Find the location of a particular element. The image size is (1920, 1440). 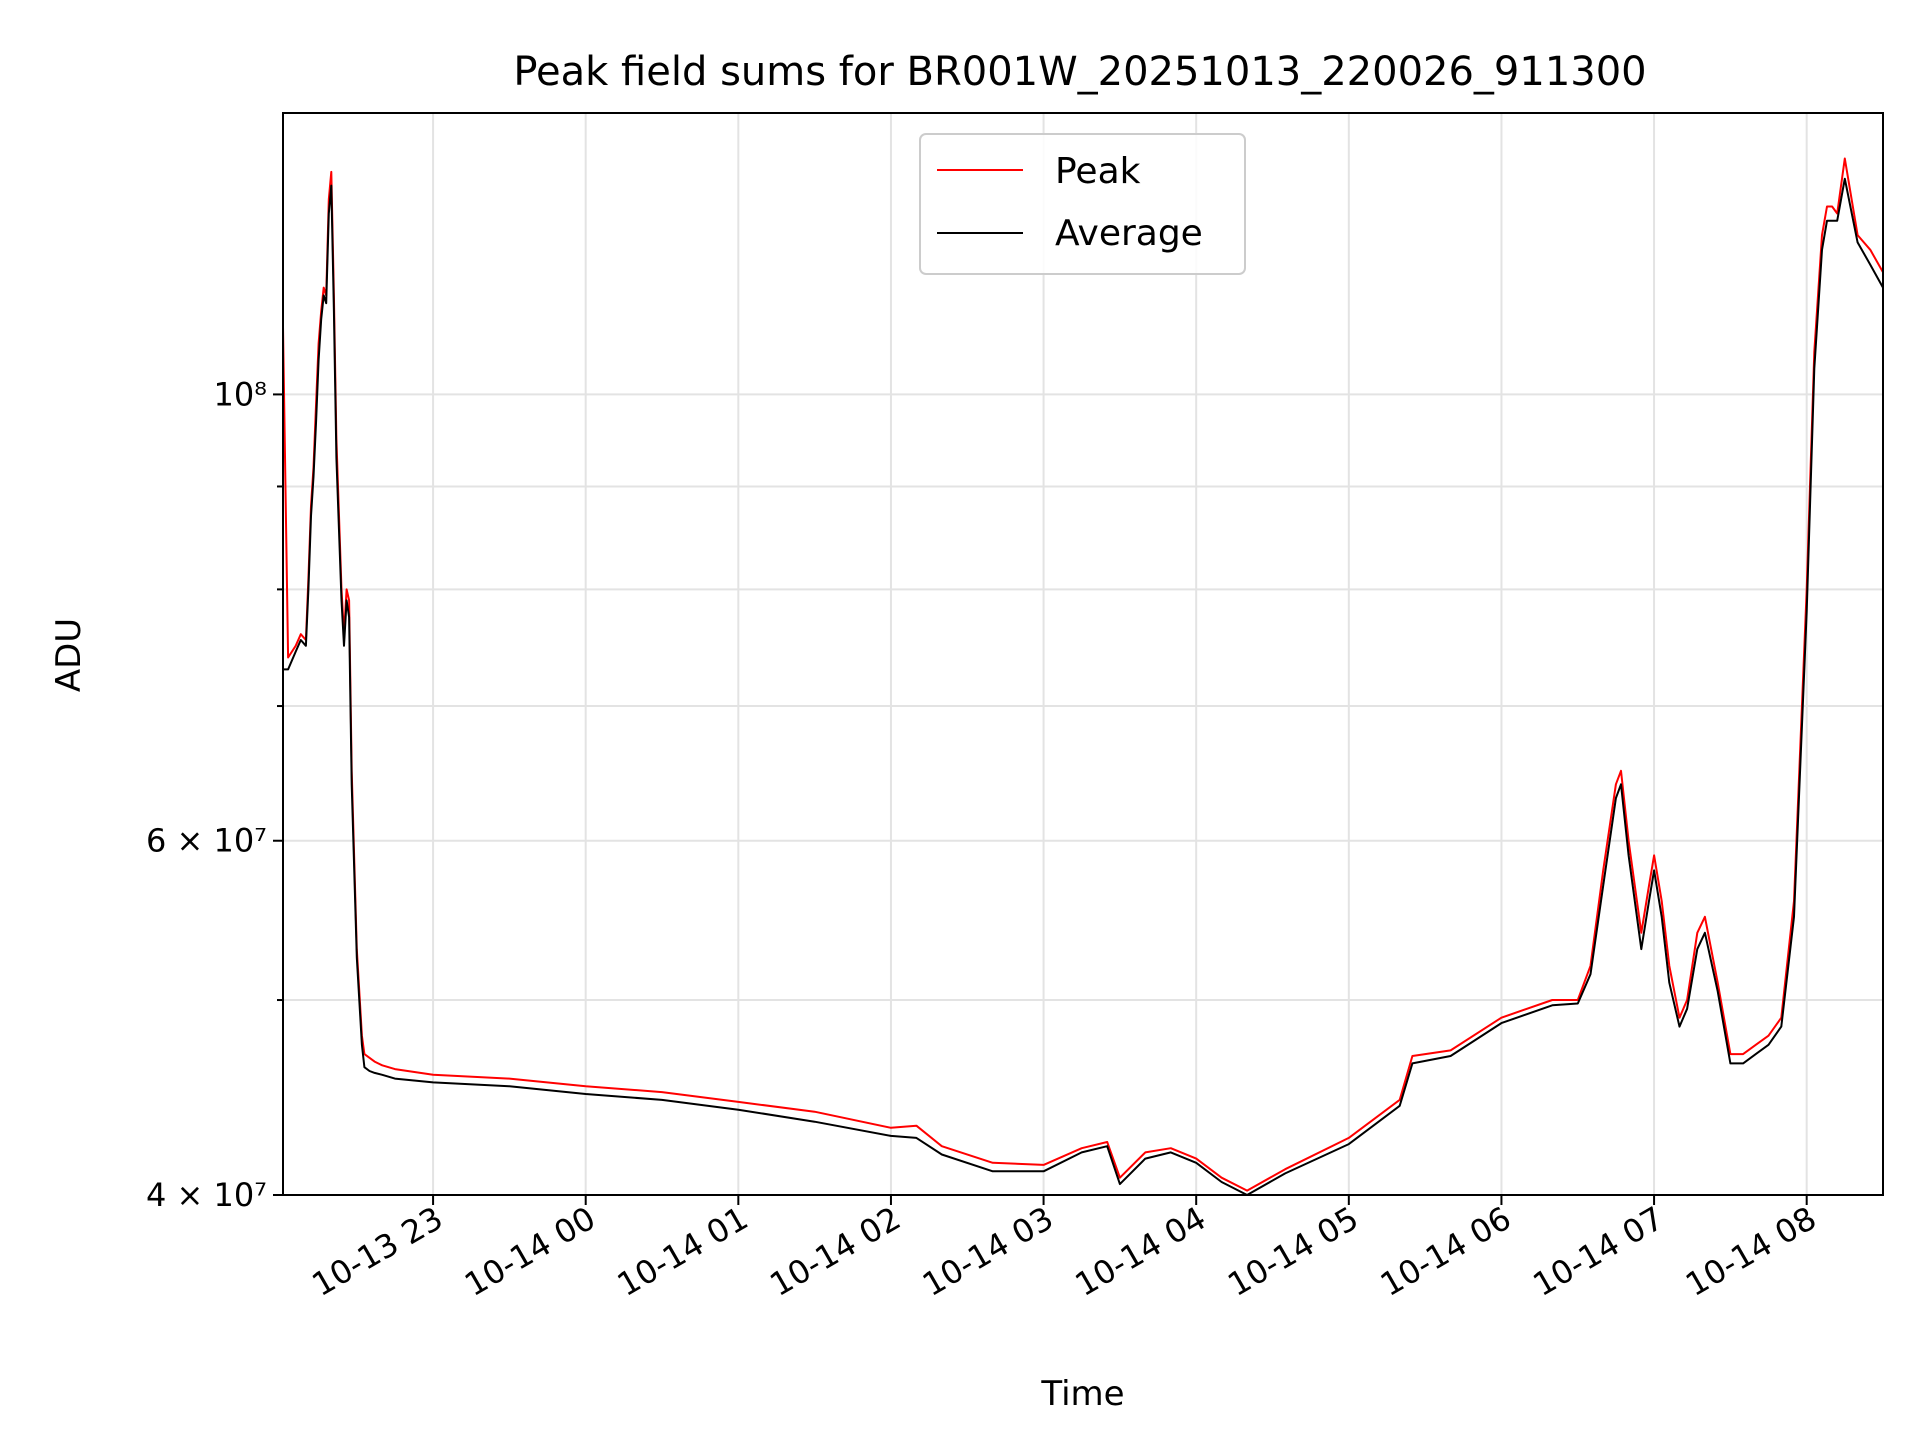

x-tick-label: 10-14 00 is located at coordinates (530, 1251).